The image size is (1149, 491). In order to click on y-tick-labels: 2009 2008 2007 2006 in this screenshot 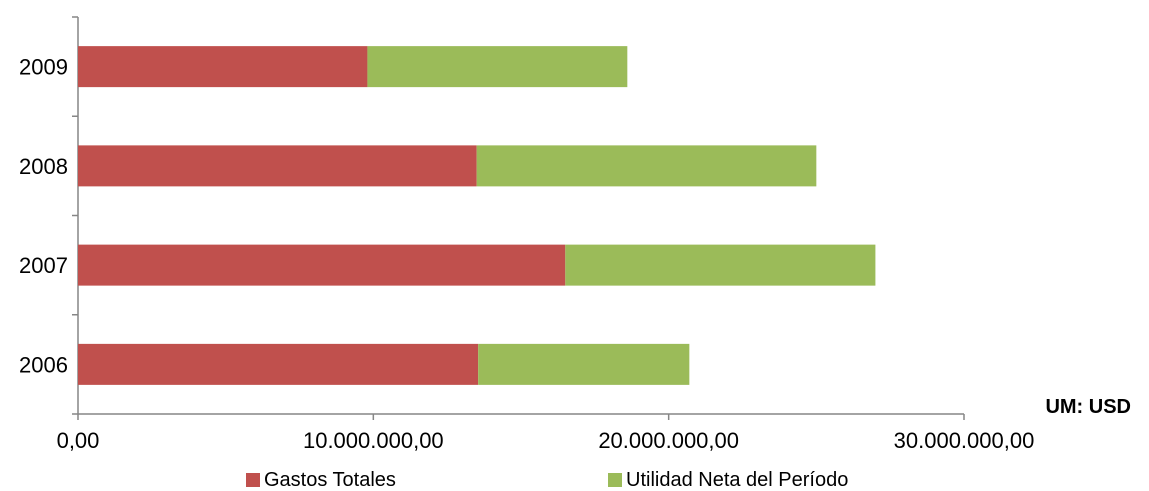, I will do `click(43, 216)`.